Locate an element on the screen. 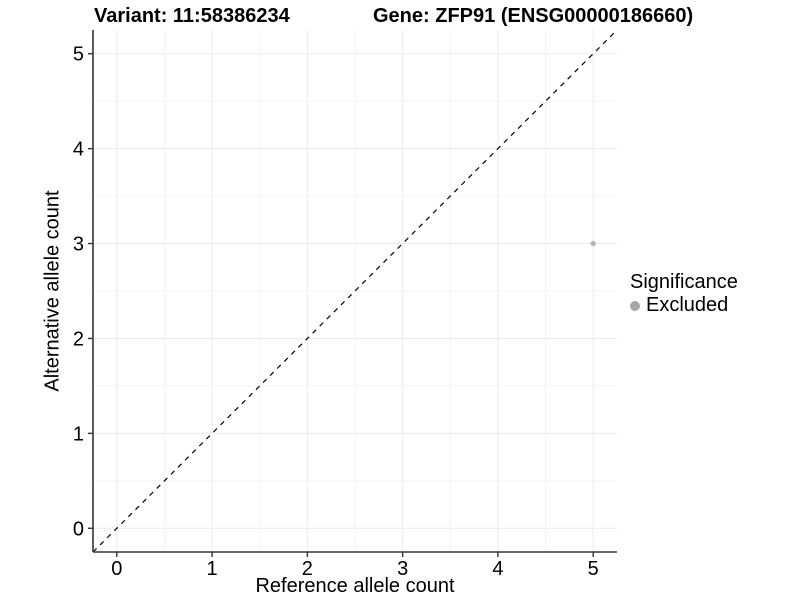  x-tick-label: 3 is located at coordinates (402, 569).